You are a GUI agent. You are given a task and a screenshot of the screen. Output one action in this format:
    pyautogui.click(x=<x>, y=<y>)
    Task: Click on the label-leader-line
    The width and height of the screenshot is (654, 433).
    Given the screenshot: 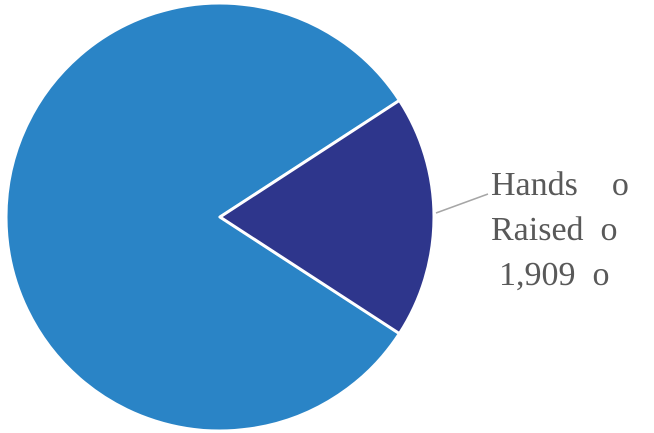 What is the action you would take?
    pyautogui.click(x=462, y=203)
    